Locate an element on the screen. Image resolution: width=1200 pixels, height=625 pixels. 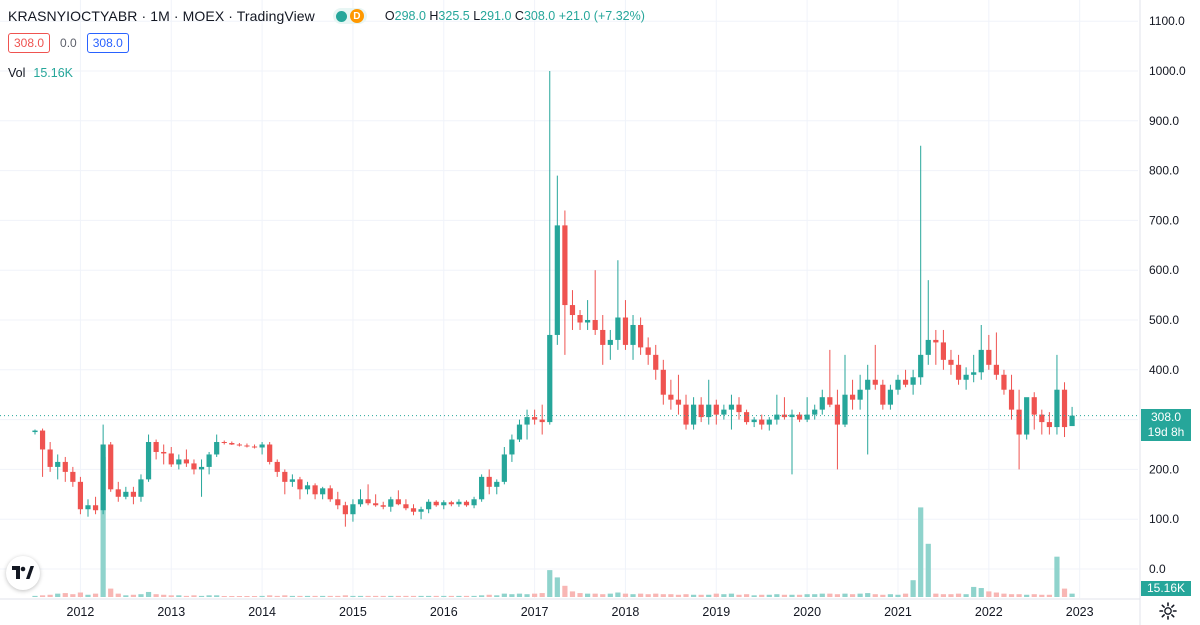
market-status: D is located at coordinates (349, 16).